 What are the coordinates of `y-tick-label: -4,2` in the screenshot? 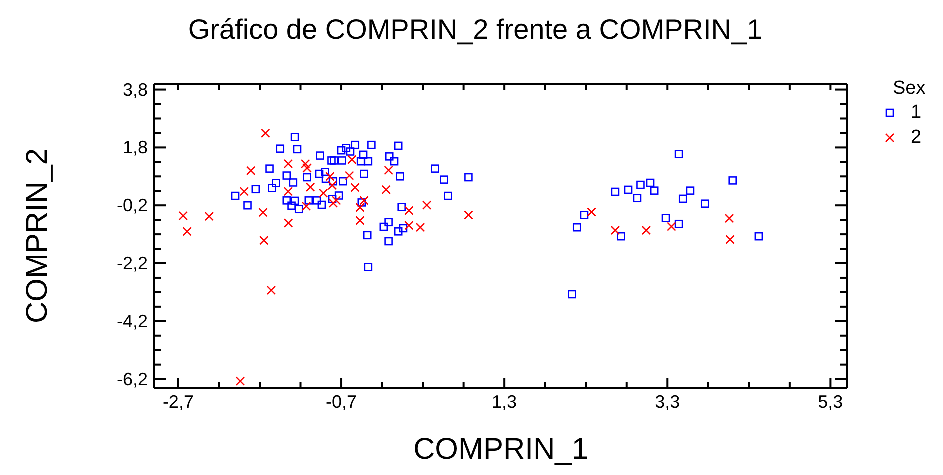 It's located at (132, 321).